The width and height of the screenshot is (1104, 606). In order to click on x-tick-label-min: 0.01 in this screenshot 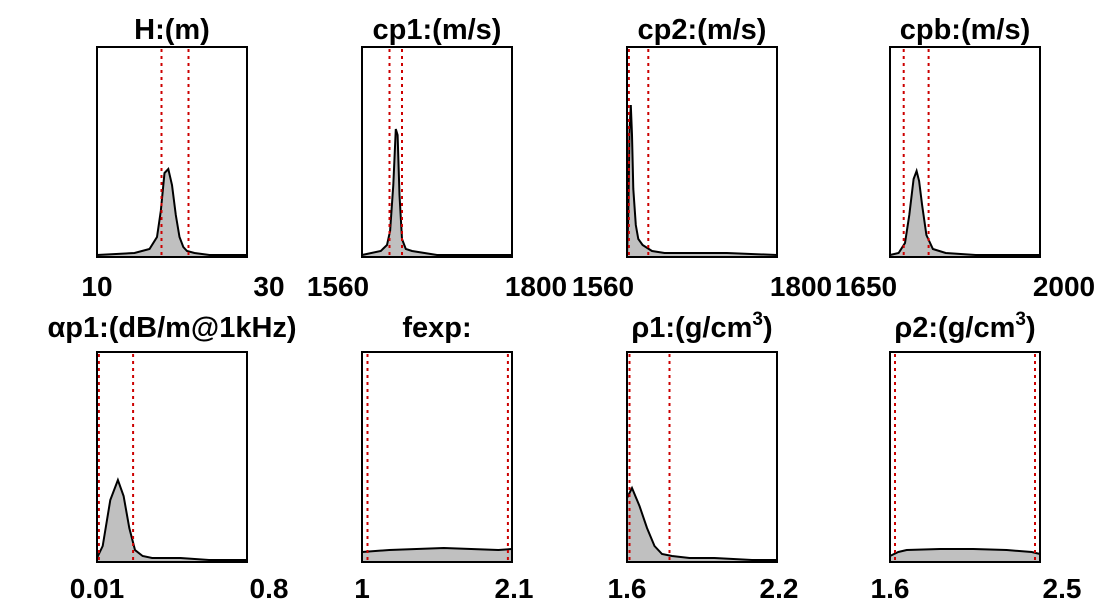, I will do `click(97, 588)`.